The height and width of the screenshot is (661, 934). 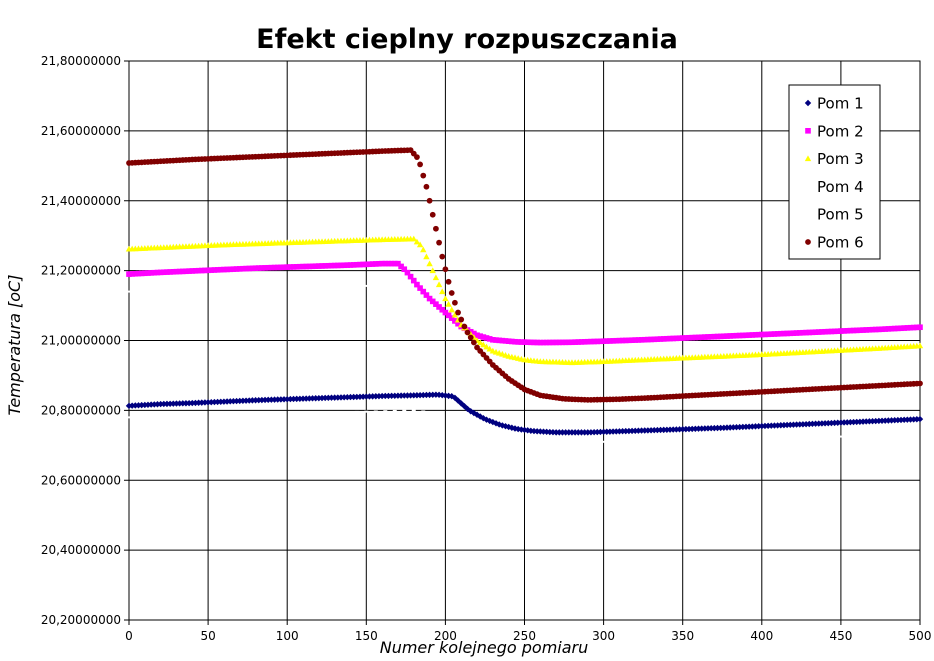 I want to click on x-axis-label: Numer kolejnego pomiaru, so click(x=484, y=647).